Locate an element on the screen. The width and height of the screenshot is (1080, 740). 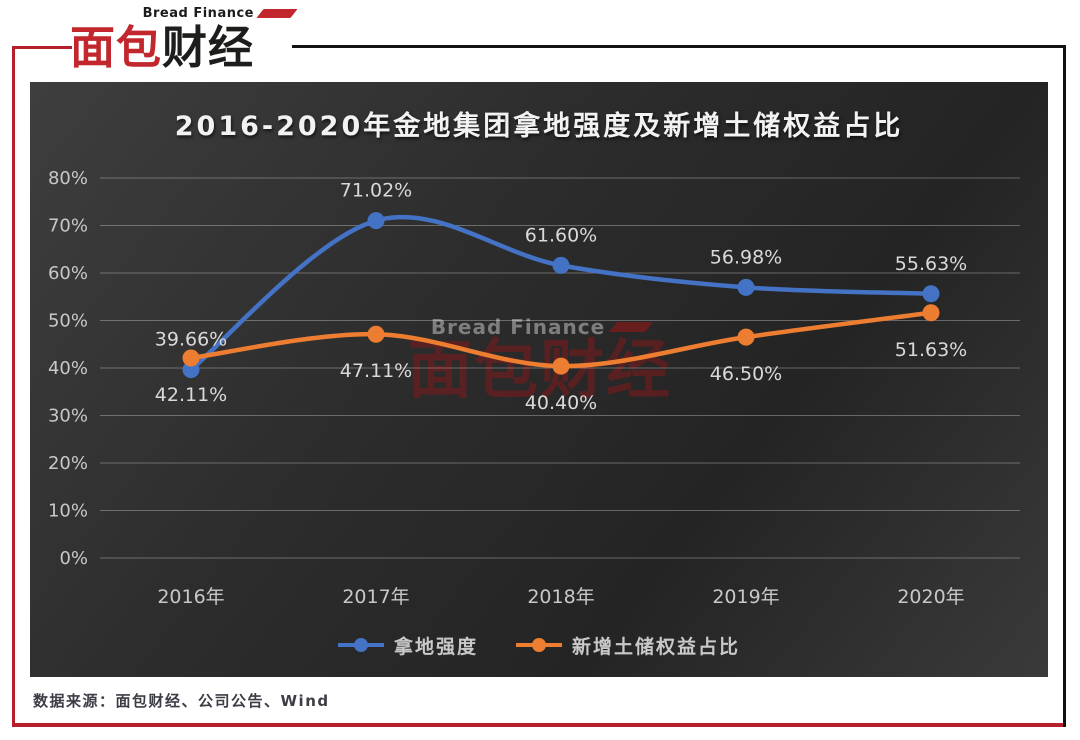
x-tick-label: 2016年 is located at coordinates (190, 597).